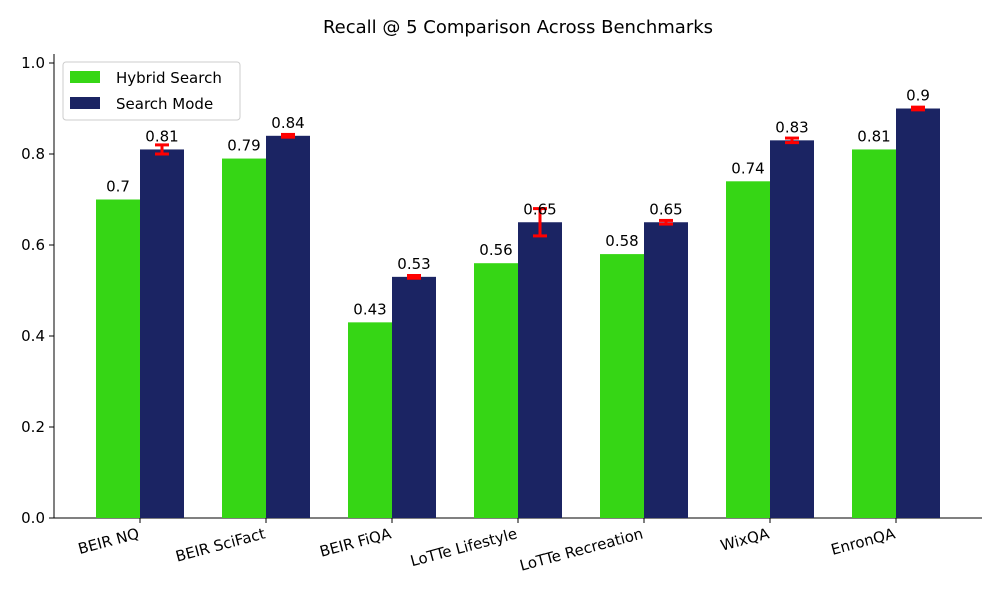 Image resolution: width=1000 pixels, height=600 pixels. What do you see at coordinates (108, 541) in the screenshot?
I see `x-tick-label: BEIR NQ` at bounding box center [108, 541].